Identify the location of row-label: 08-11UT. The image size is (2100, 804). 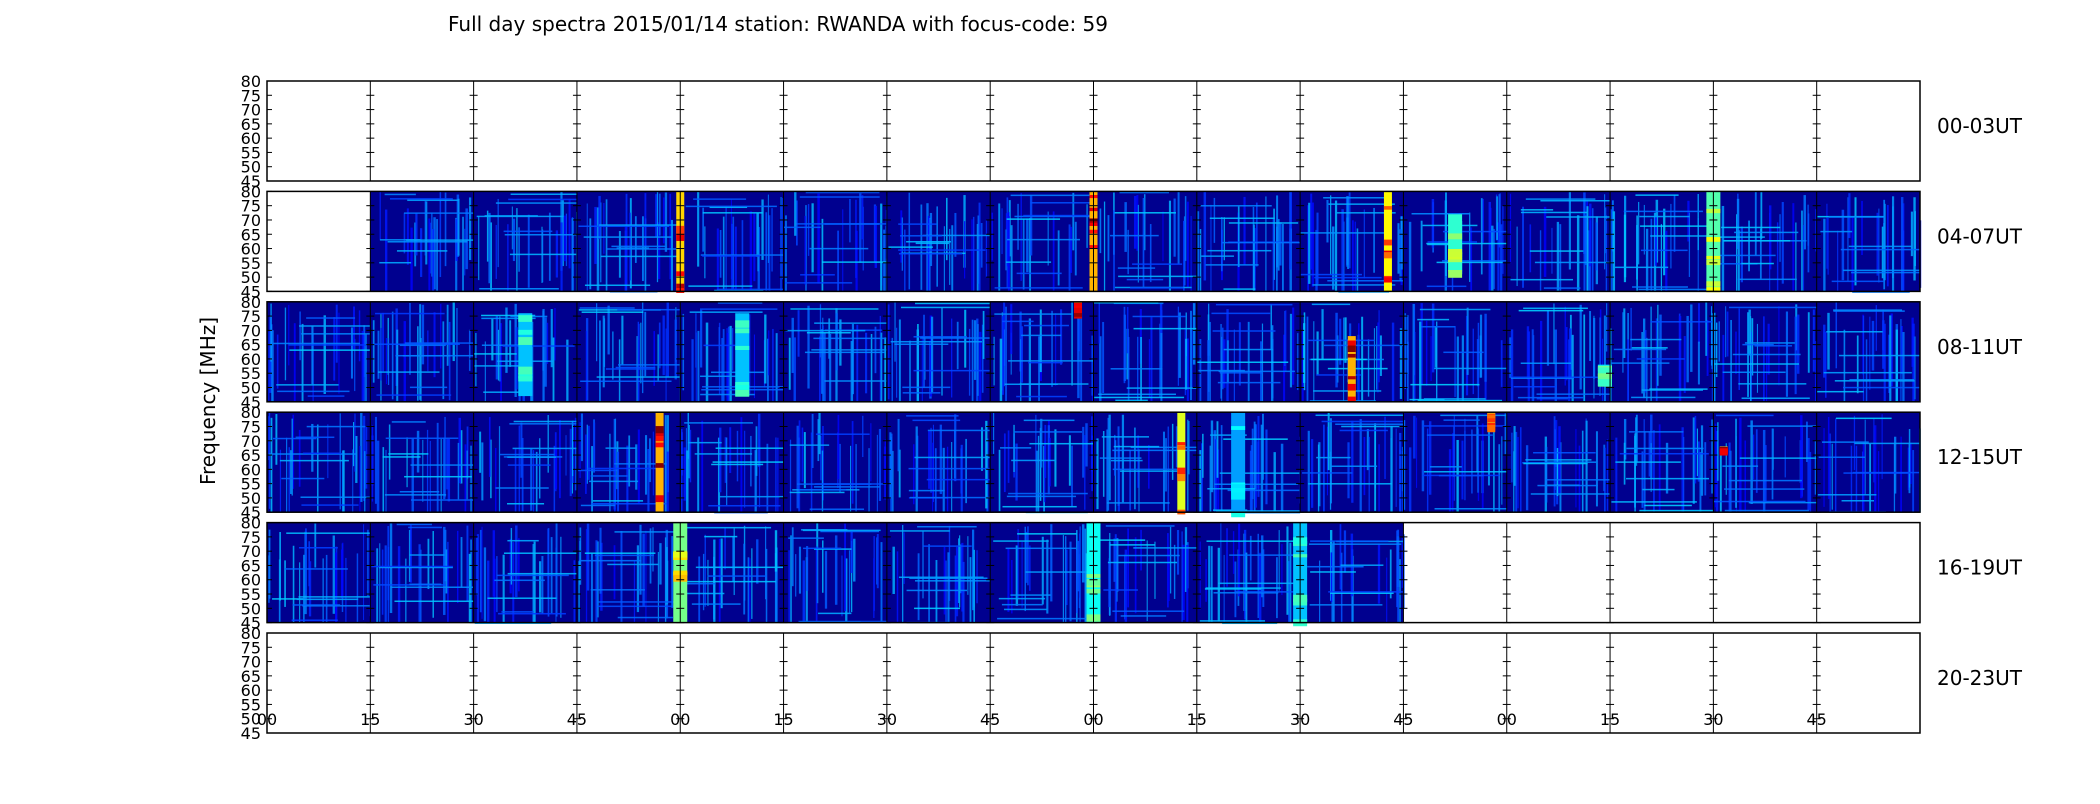
(1980, 347).